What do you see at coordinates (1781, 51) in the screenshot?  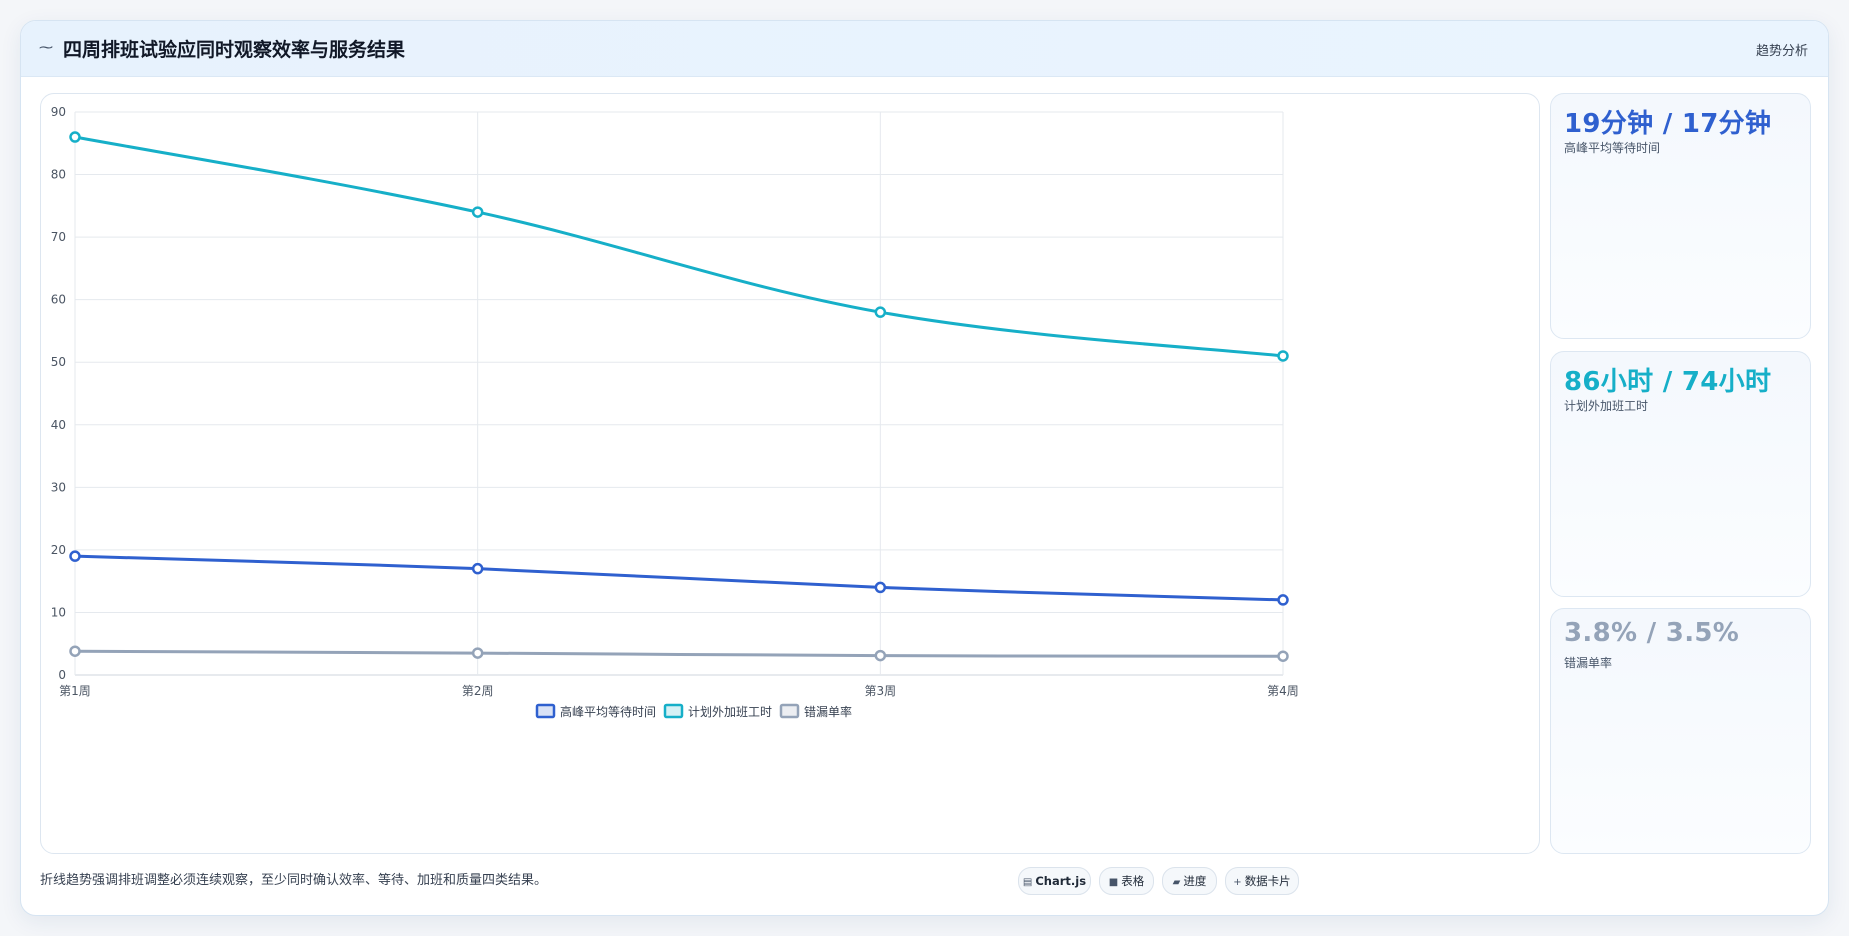 I see `analysis-tag: 趋势分析` at bounding box center [1781, 51].